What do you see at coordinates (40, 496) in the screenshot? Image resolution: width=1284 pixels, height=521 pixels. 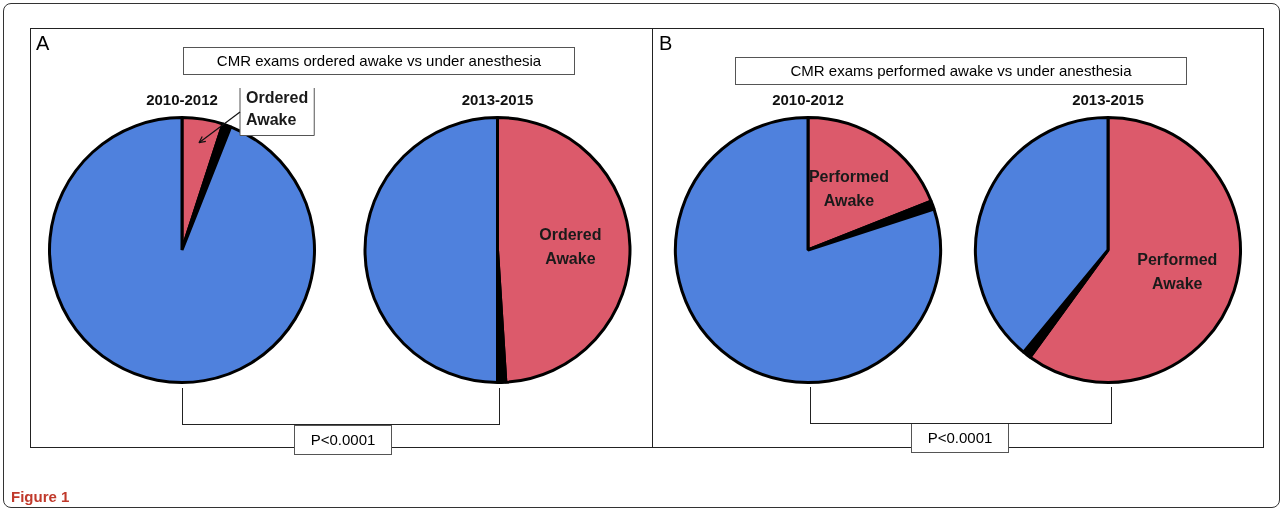 I see `caption: Figure 1` at bounding box center [40, 496].